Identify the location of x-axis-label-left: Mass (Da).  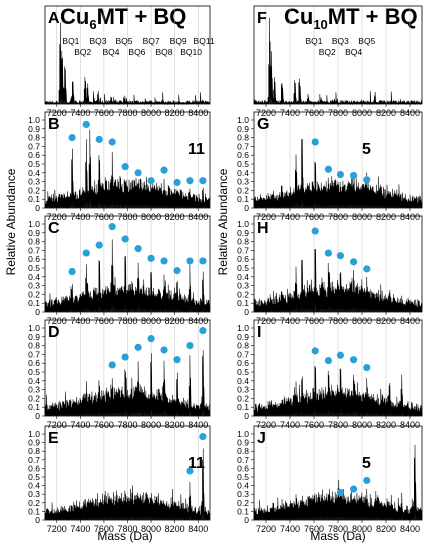
(124, 536).